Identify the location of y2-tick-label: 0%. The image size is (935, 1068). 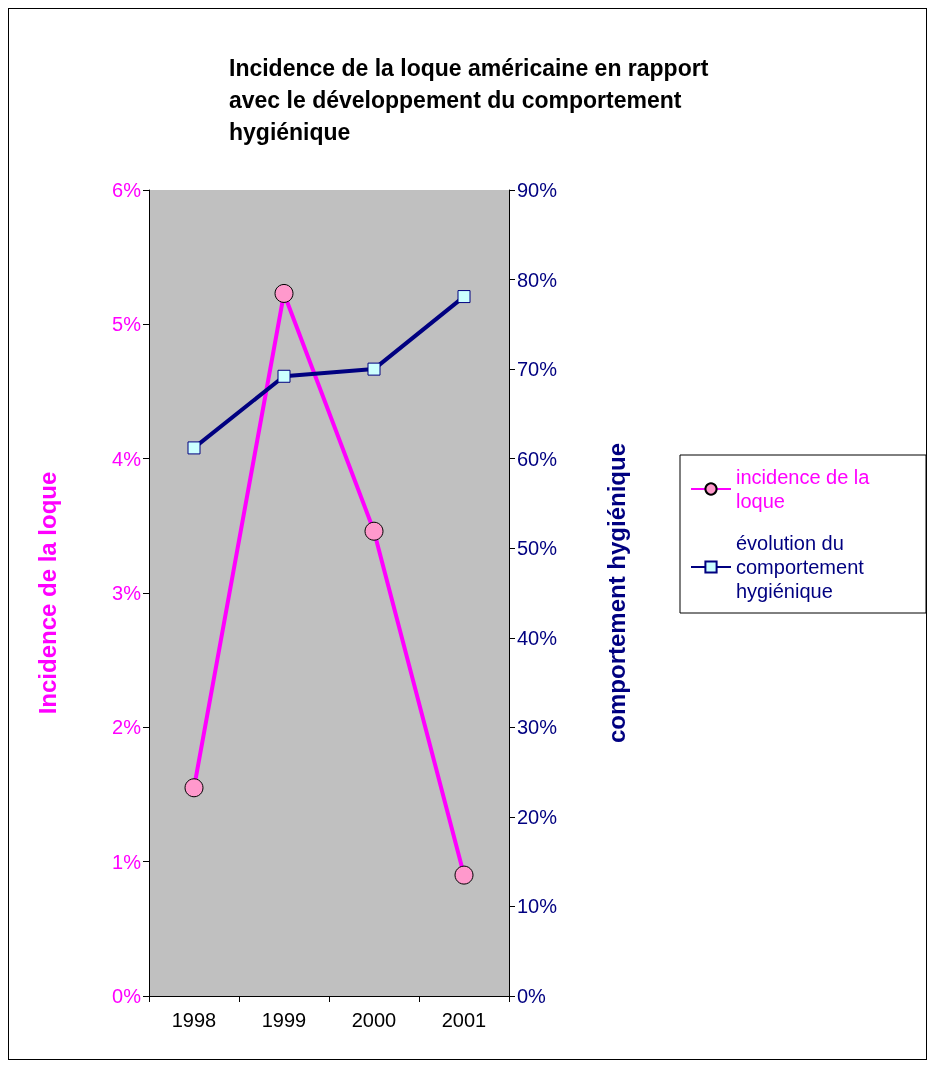
(532, 996).